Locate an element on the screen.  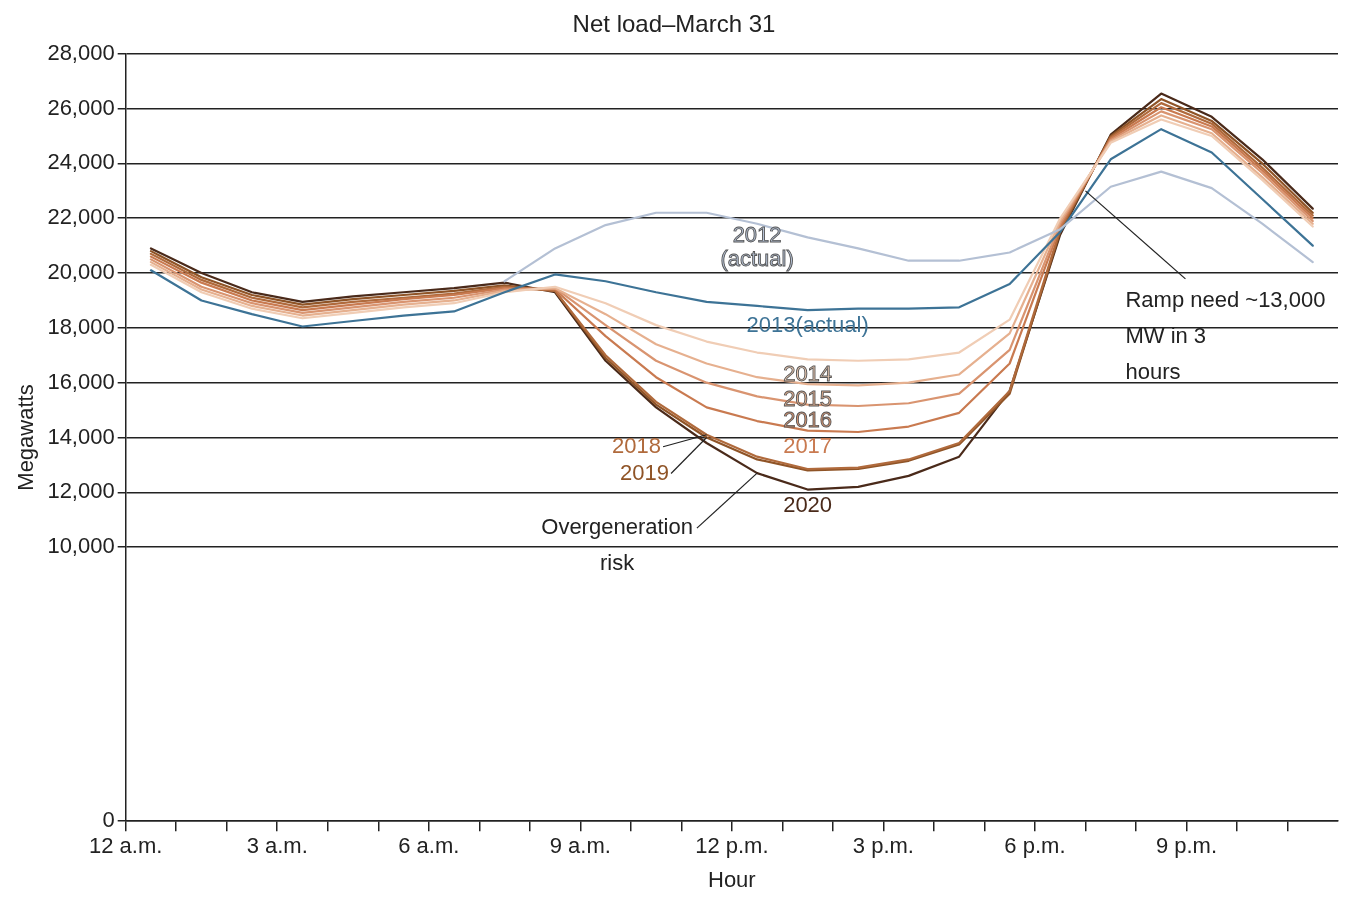
y-tick-label: 28,000 is located at coordinates (81, 52).